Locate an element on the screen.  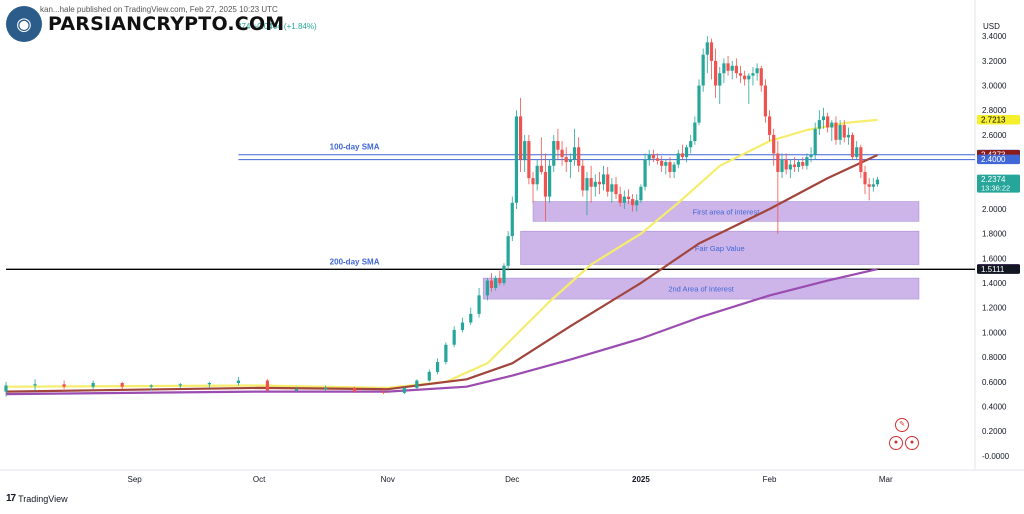
y-tick-label: 1.4000 is located at coordinates (994, 283).